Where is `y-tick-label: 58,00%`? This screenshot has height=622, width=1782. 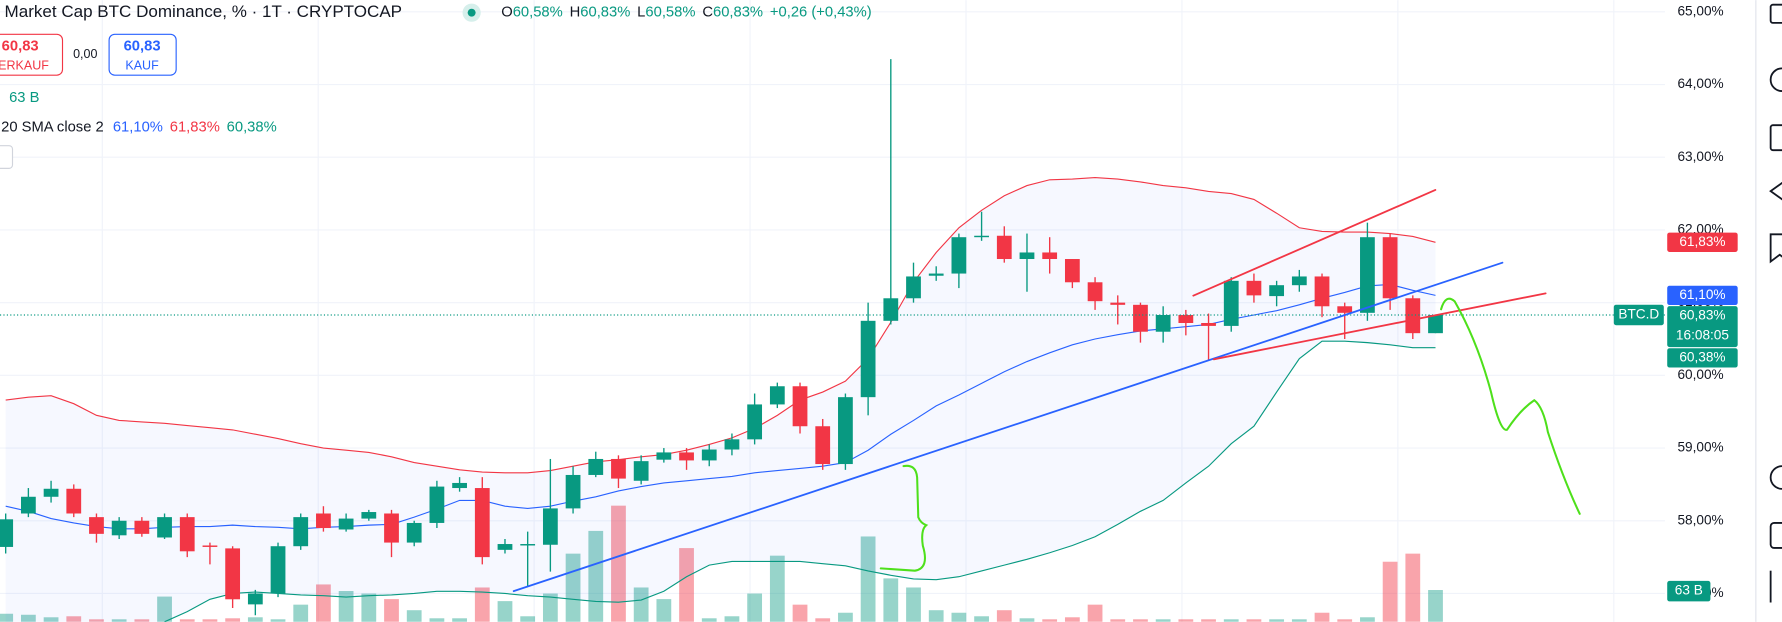 y-tick-label: 58,00% is located at coordinates (1700, 519).